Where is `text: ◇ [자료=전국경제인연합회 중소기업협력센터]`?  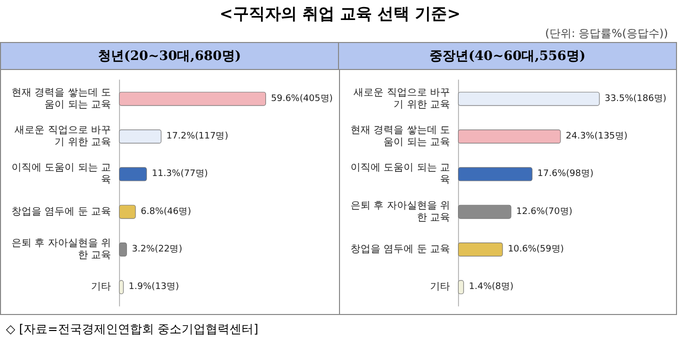
text: ◇ [자료=전국경제인연합회 중소기업협력센터] is located at coordinates (132, 329).